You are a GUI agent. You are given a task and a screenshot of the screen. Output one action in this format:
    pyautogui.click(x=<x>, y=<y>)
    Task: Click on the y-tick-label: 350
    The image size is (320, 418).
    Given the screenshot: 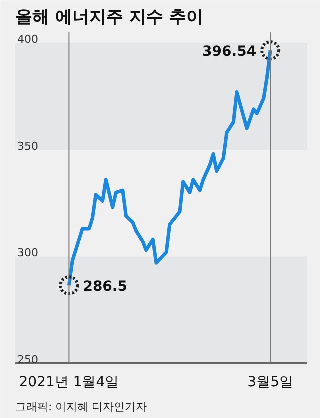 What is the action you would take?
    pyautogui.click(x=28, y=146)
    